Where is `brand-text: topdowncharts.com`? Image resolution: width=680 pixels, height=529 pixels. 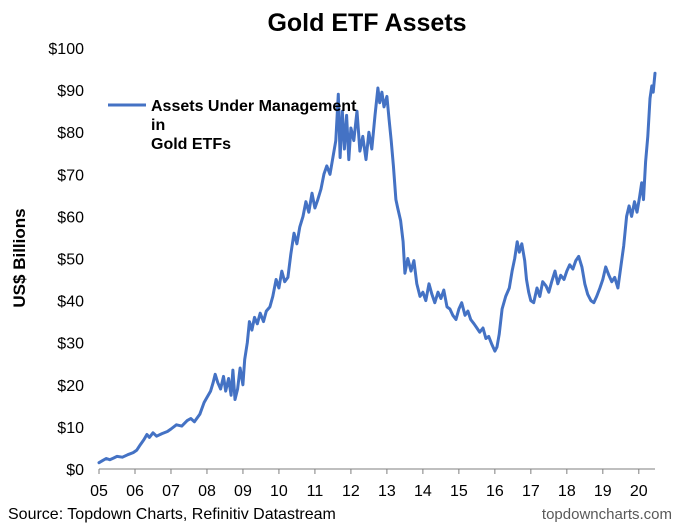 brand-text: topdowncharts.com is located at coordinates (607, 514).